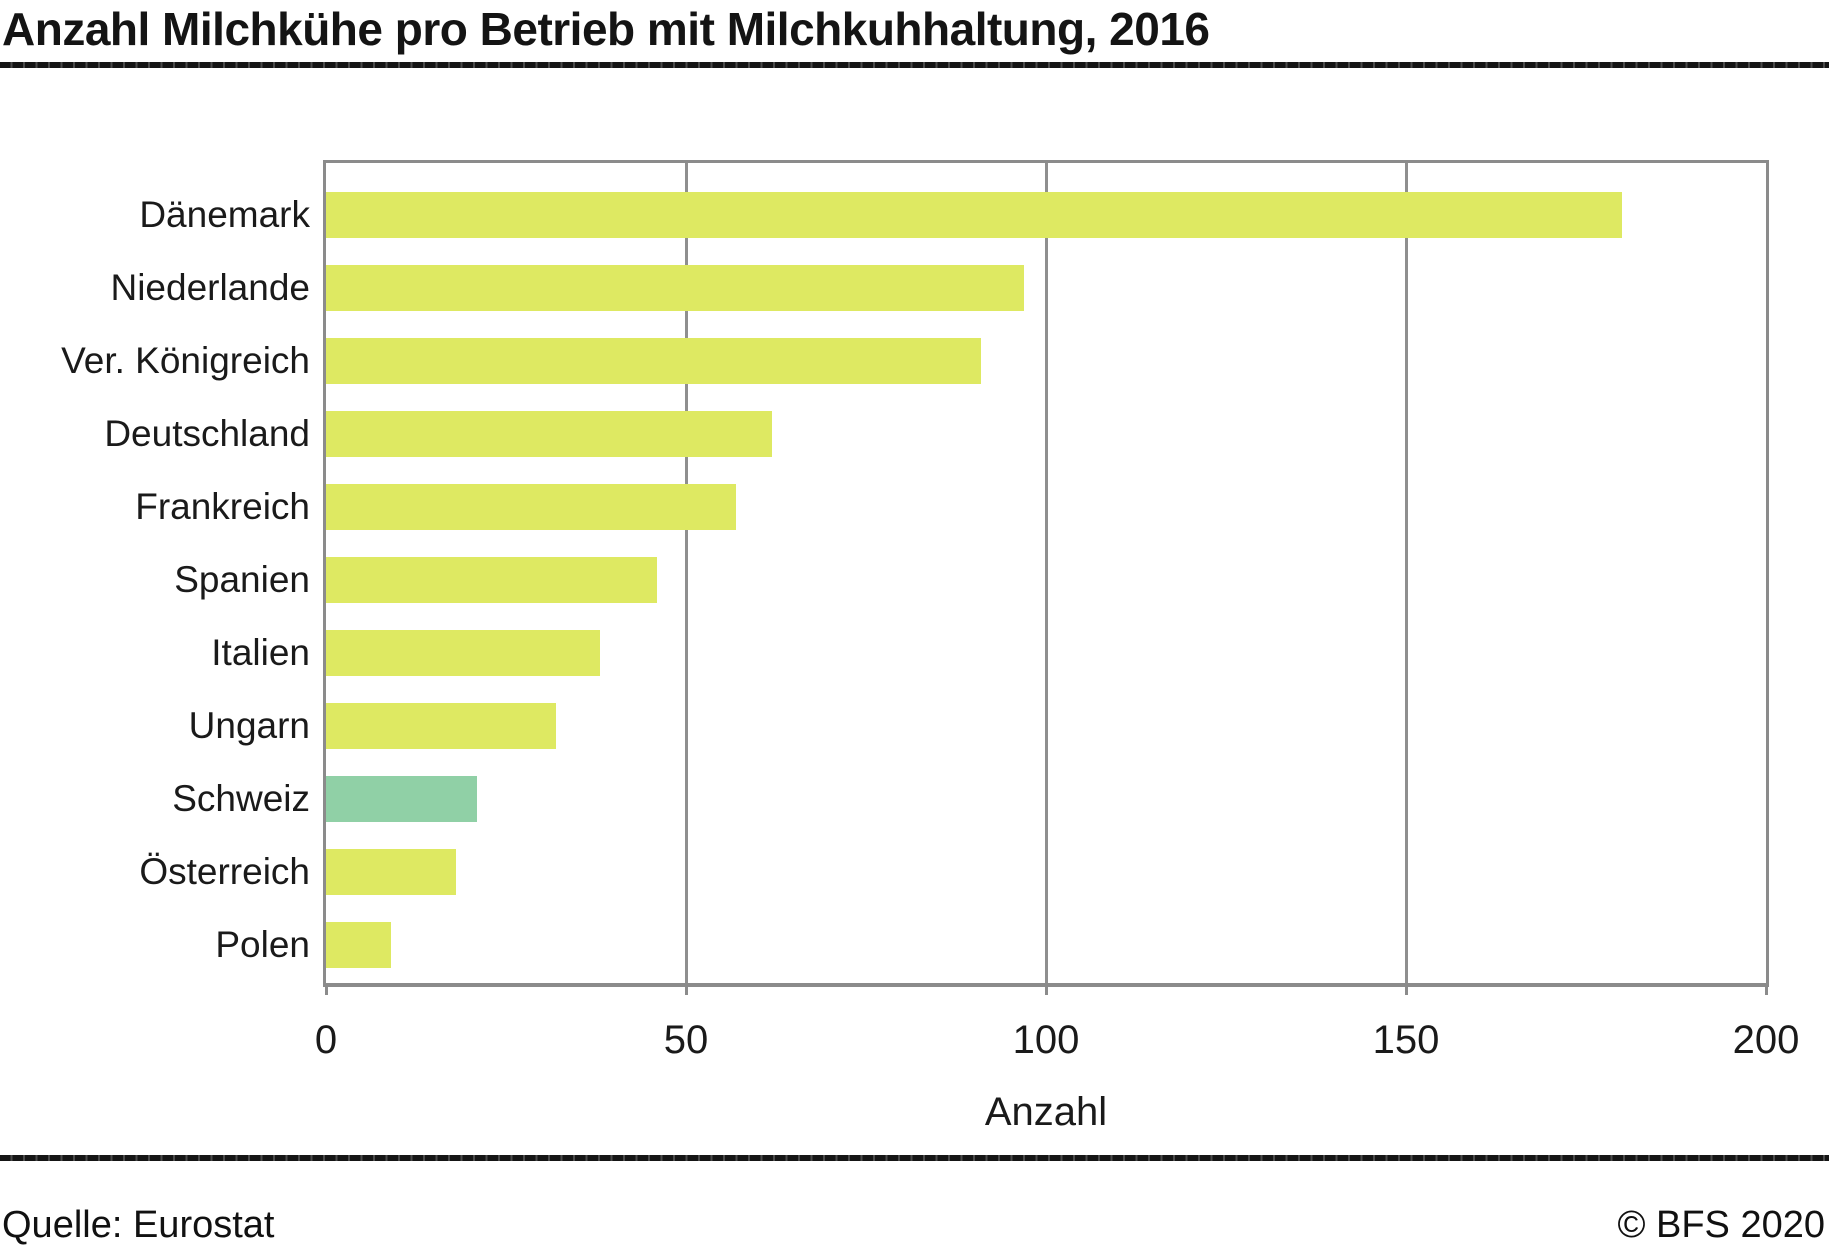 The width and height of the screenshot is (1829, 1260). I want to click on bar-polen, so click(358, 945).